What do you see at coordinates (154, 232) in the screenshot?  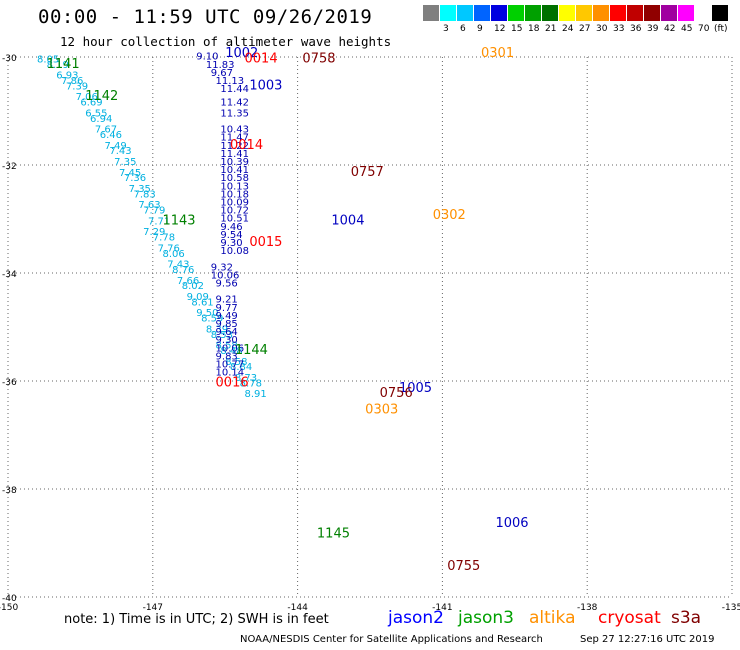 I see `wave-height-value: 7.29` at bounding box center [154, 232].